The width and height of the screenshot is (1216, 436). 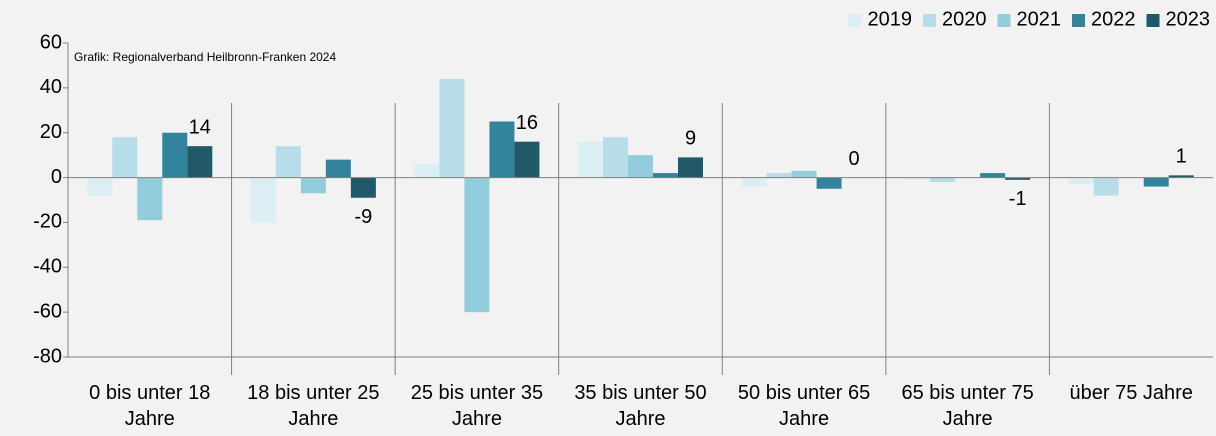 I want to click on x-tick-label: 25 bis unter 35 Jahre, so click(x=477, y=406).